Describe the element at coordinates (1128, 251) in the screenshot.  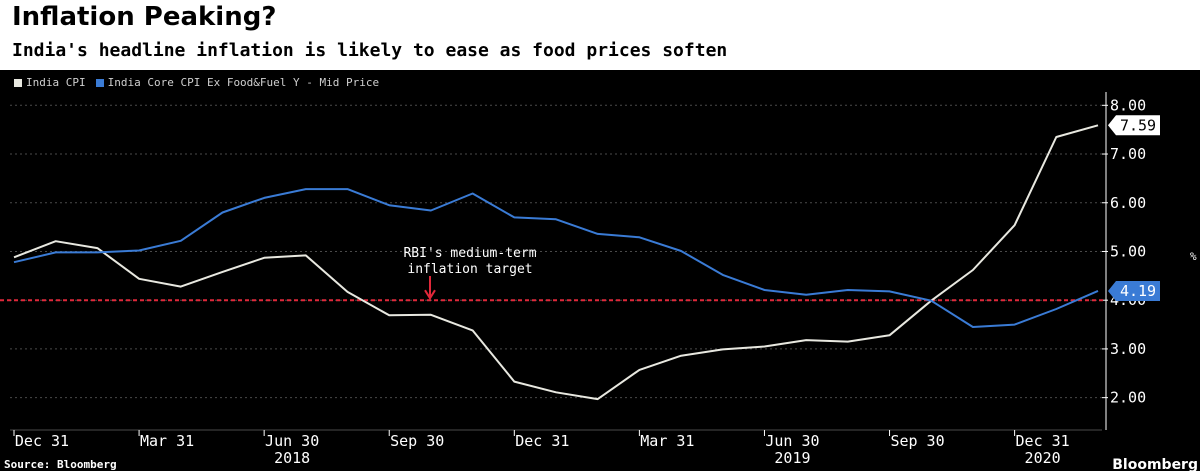
I see `y-tick-label: 5.00` at that location.